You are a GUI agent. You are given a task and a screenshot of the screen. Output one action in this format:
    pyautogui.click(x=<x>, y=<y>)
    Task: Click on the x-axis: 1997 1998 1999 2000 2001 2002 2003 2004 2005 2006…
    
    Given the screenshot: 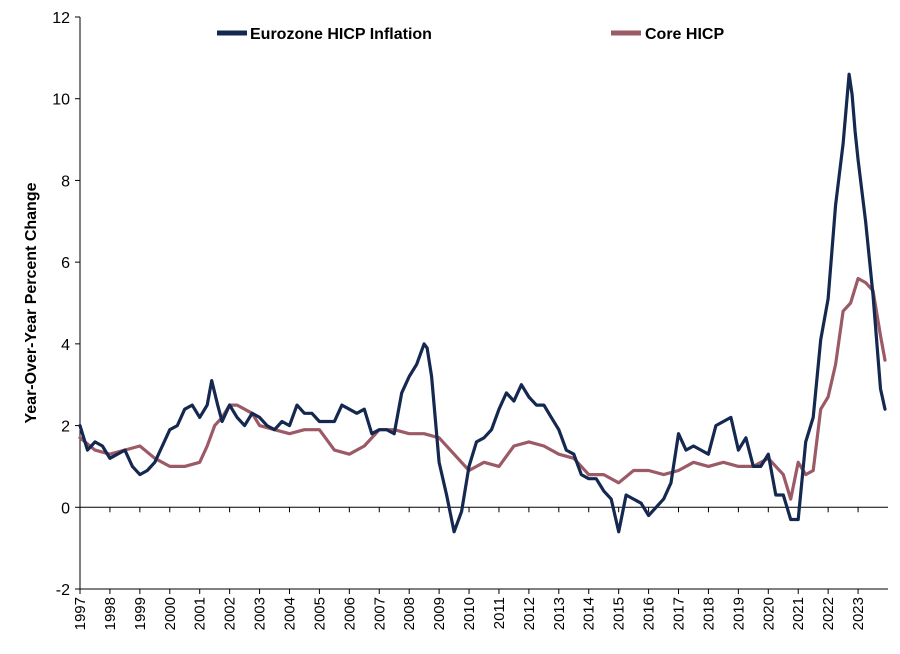 What is the action you would take?
    pyautogui.click(x=480, y=609)
    